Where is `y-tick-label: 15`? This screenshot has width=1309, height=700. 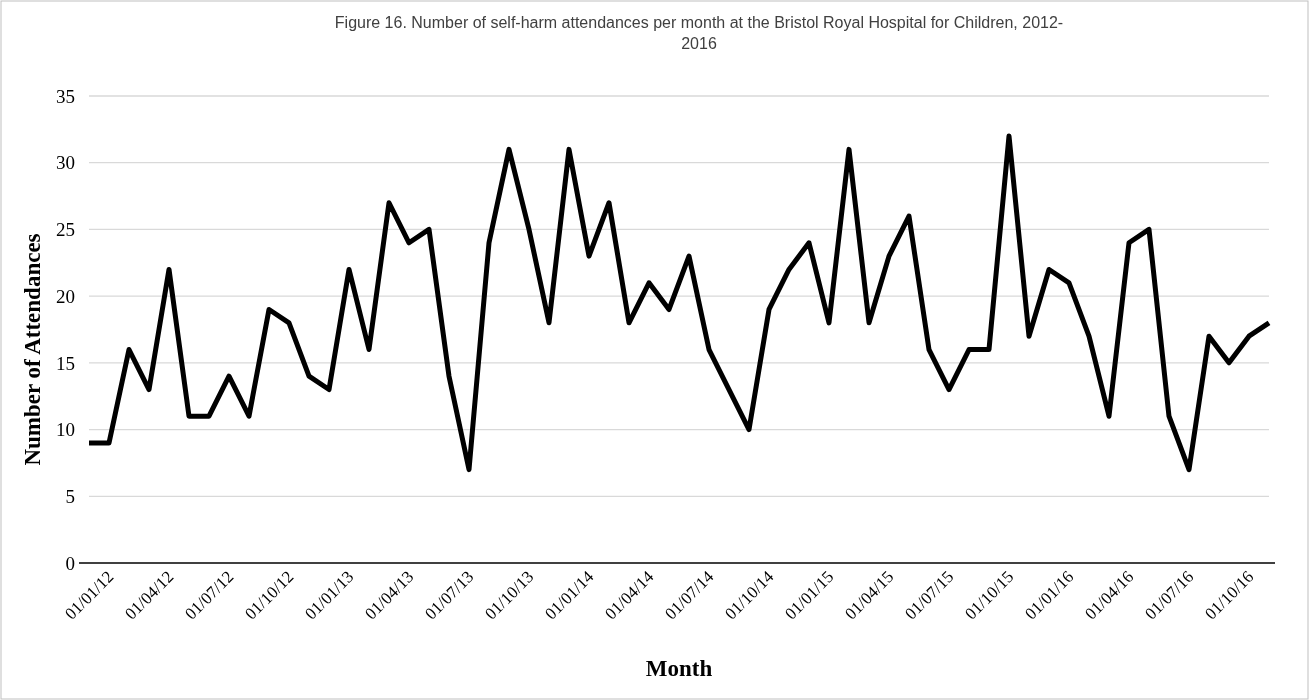
y-tick-label: 15 is located at coordinates (65, 363).